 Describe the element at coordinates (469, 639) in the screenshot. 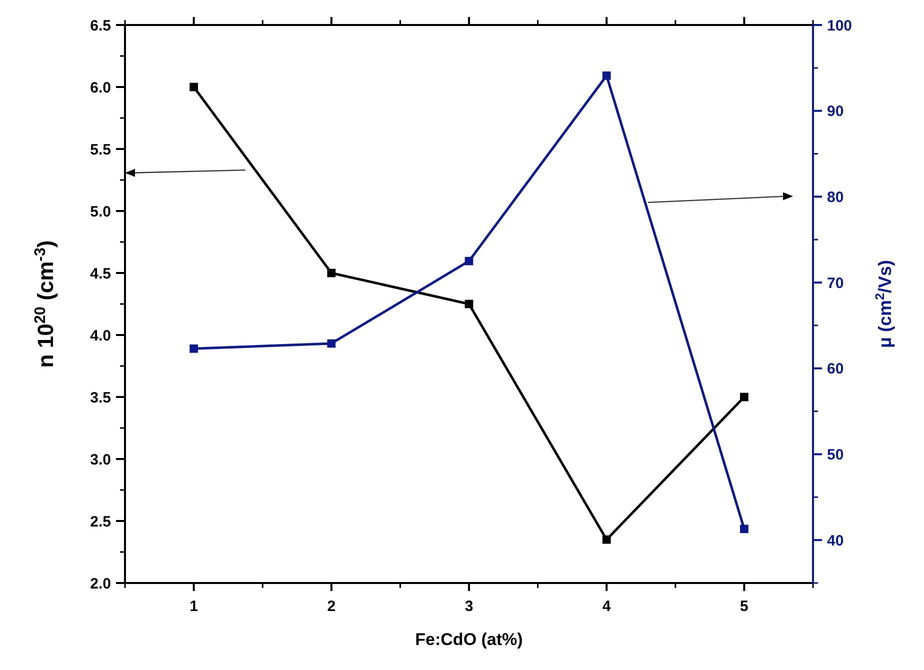

I see `x-axis-title: Fe:CdO (at%)` at that location.